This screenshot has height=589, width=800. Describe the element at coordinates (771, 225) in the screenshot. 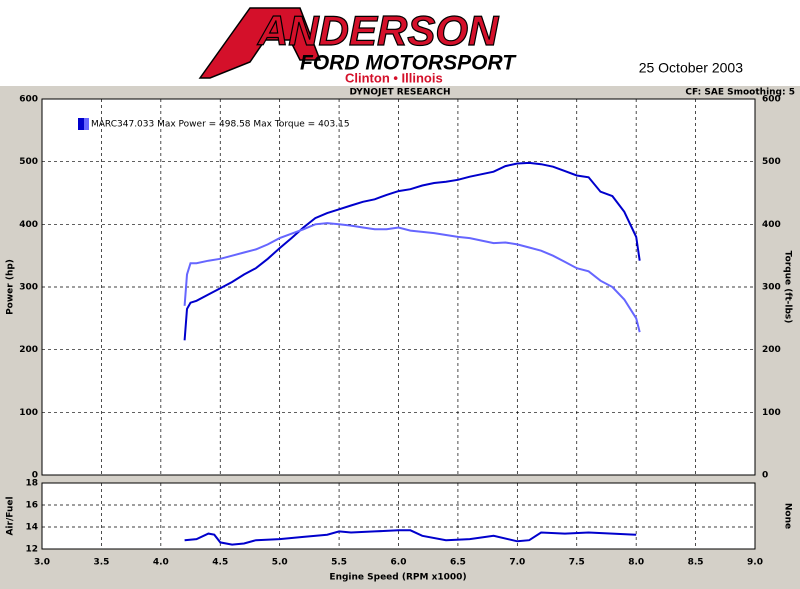

I see `y2-tick-label: 400` at that location.